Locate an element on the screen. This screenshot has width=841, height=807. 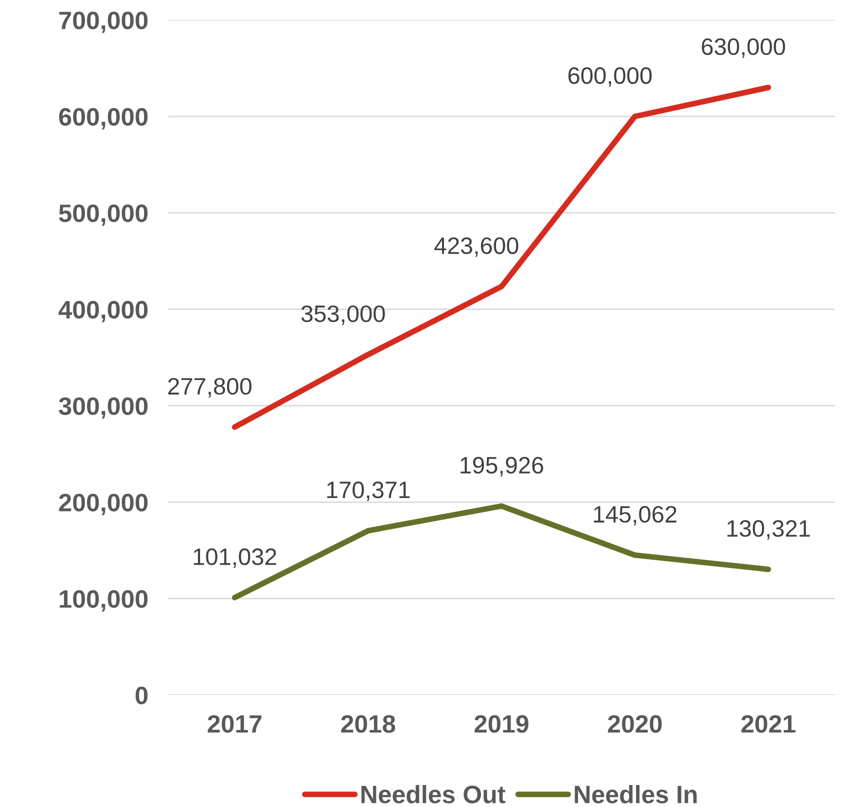
y-tick-label: 0 is located at coordinates (142, 695).